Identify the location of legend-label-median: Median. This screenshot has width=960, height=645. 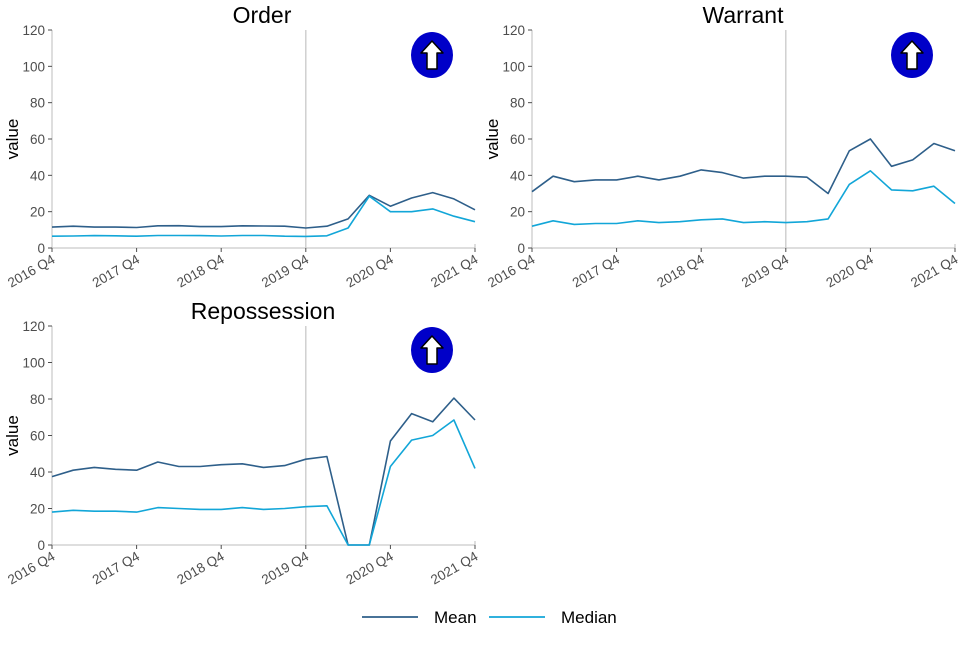
(589, 617).